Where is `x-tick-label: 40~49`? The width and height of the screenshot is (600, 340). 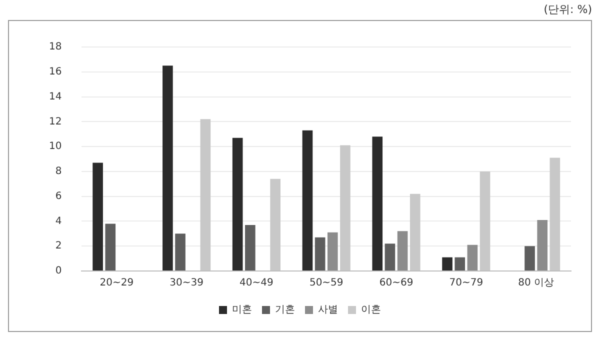 x-tick-label: 40~49 is located at coordinates (257, 283).